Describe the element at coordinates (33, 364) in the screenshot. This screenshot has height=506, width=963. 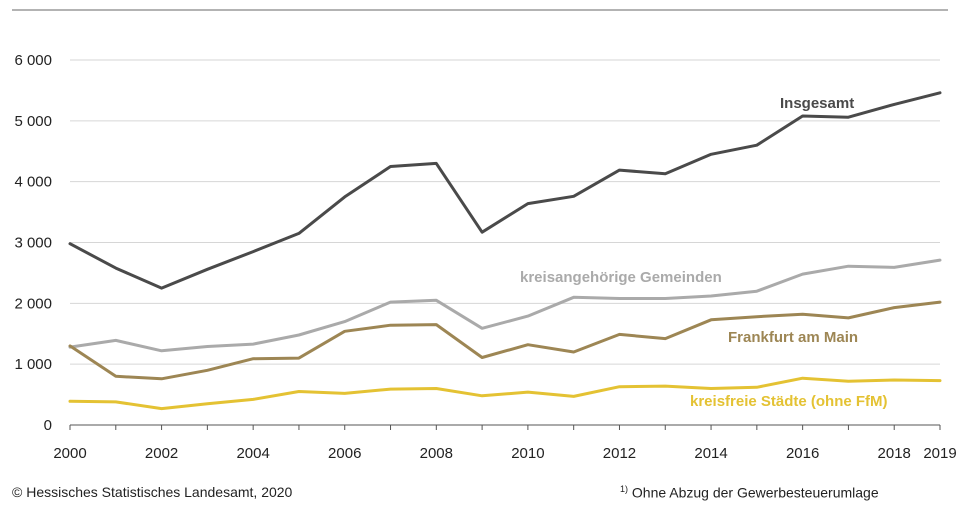
I see `y-tick-label: 1 000` at that location.